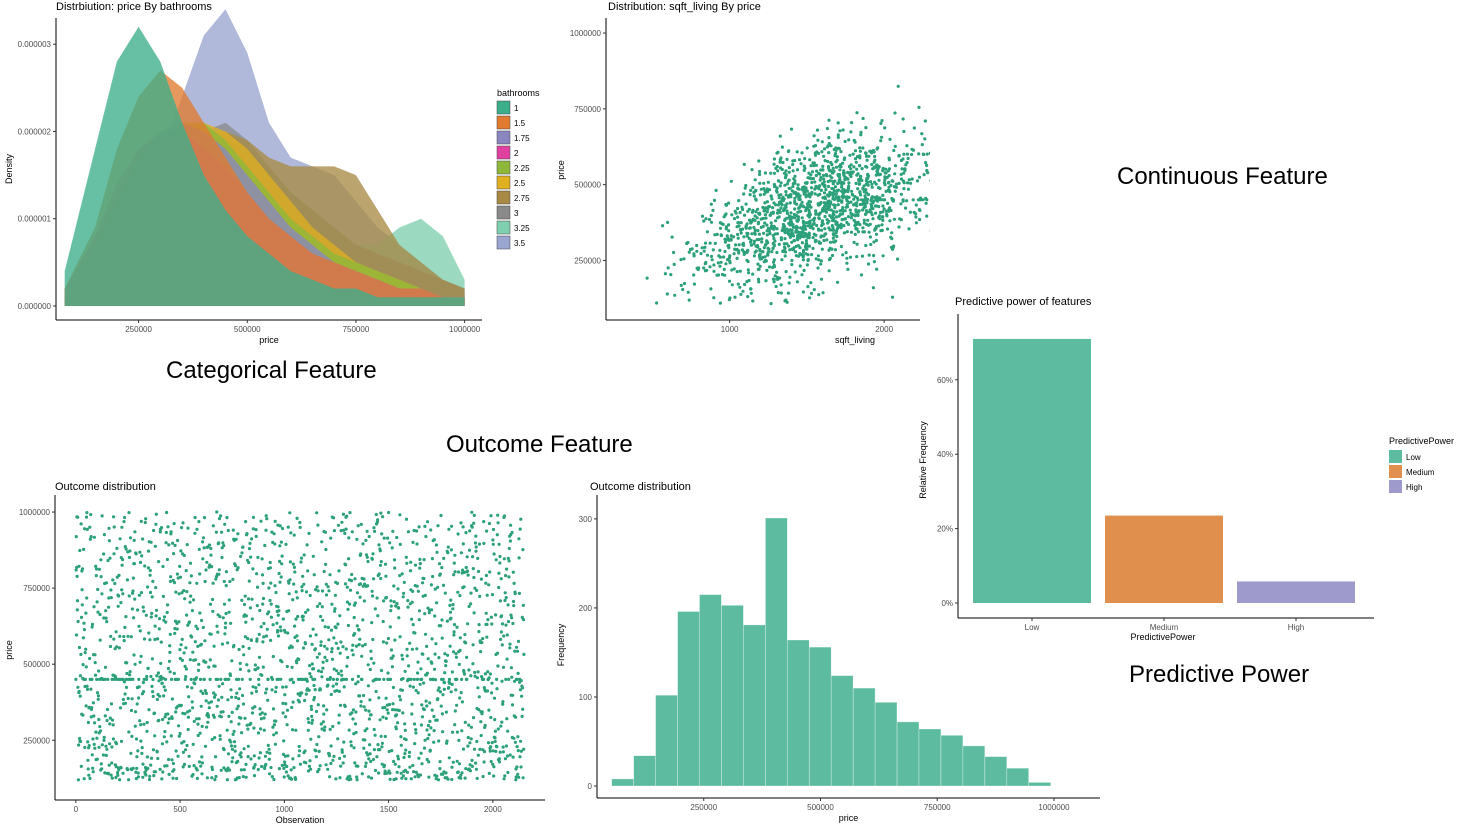 Image resolution: width=1465 pixels, height=828 pixels. What do you see at coordinates (465, 329) in the screenshot?
I see `x-tick-label: 1000000` at bounding box center [465, 329].